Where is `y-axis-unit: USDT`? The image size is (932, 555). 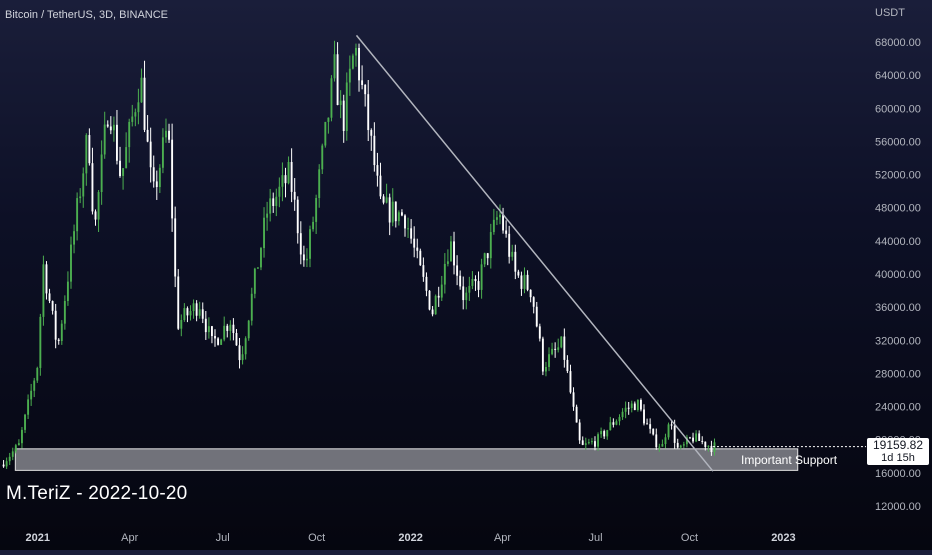 y-axis-unit: USDT is located at coordinates (890, 13).